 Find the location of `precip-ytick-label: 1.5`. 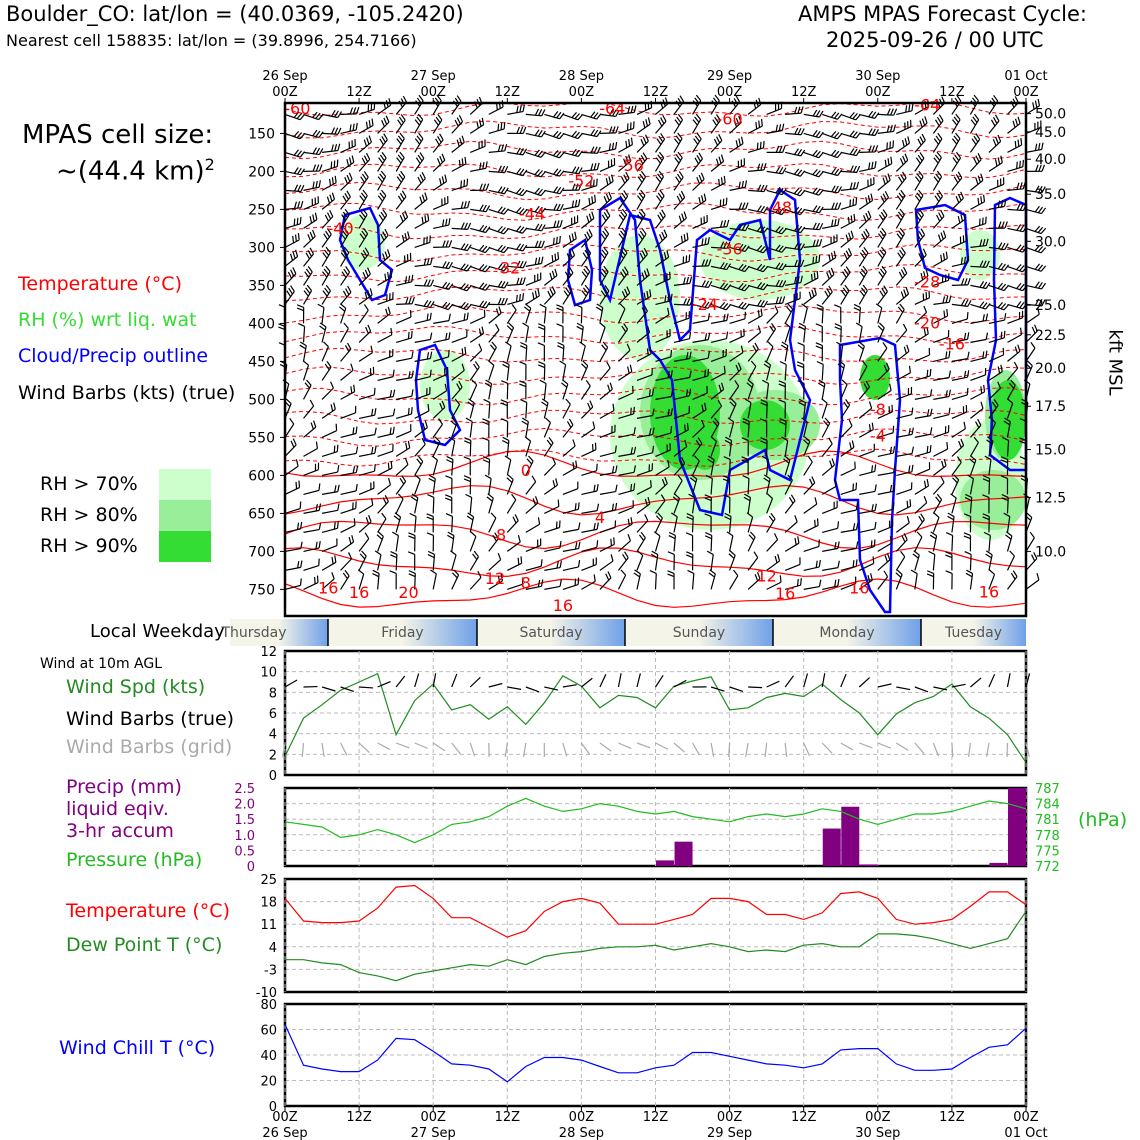

precip-ytick-label: 1.5 is located at coordinates (244, 820).